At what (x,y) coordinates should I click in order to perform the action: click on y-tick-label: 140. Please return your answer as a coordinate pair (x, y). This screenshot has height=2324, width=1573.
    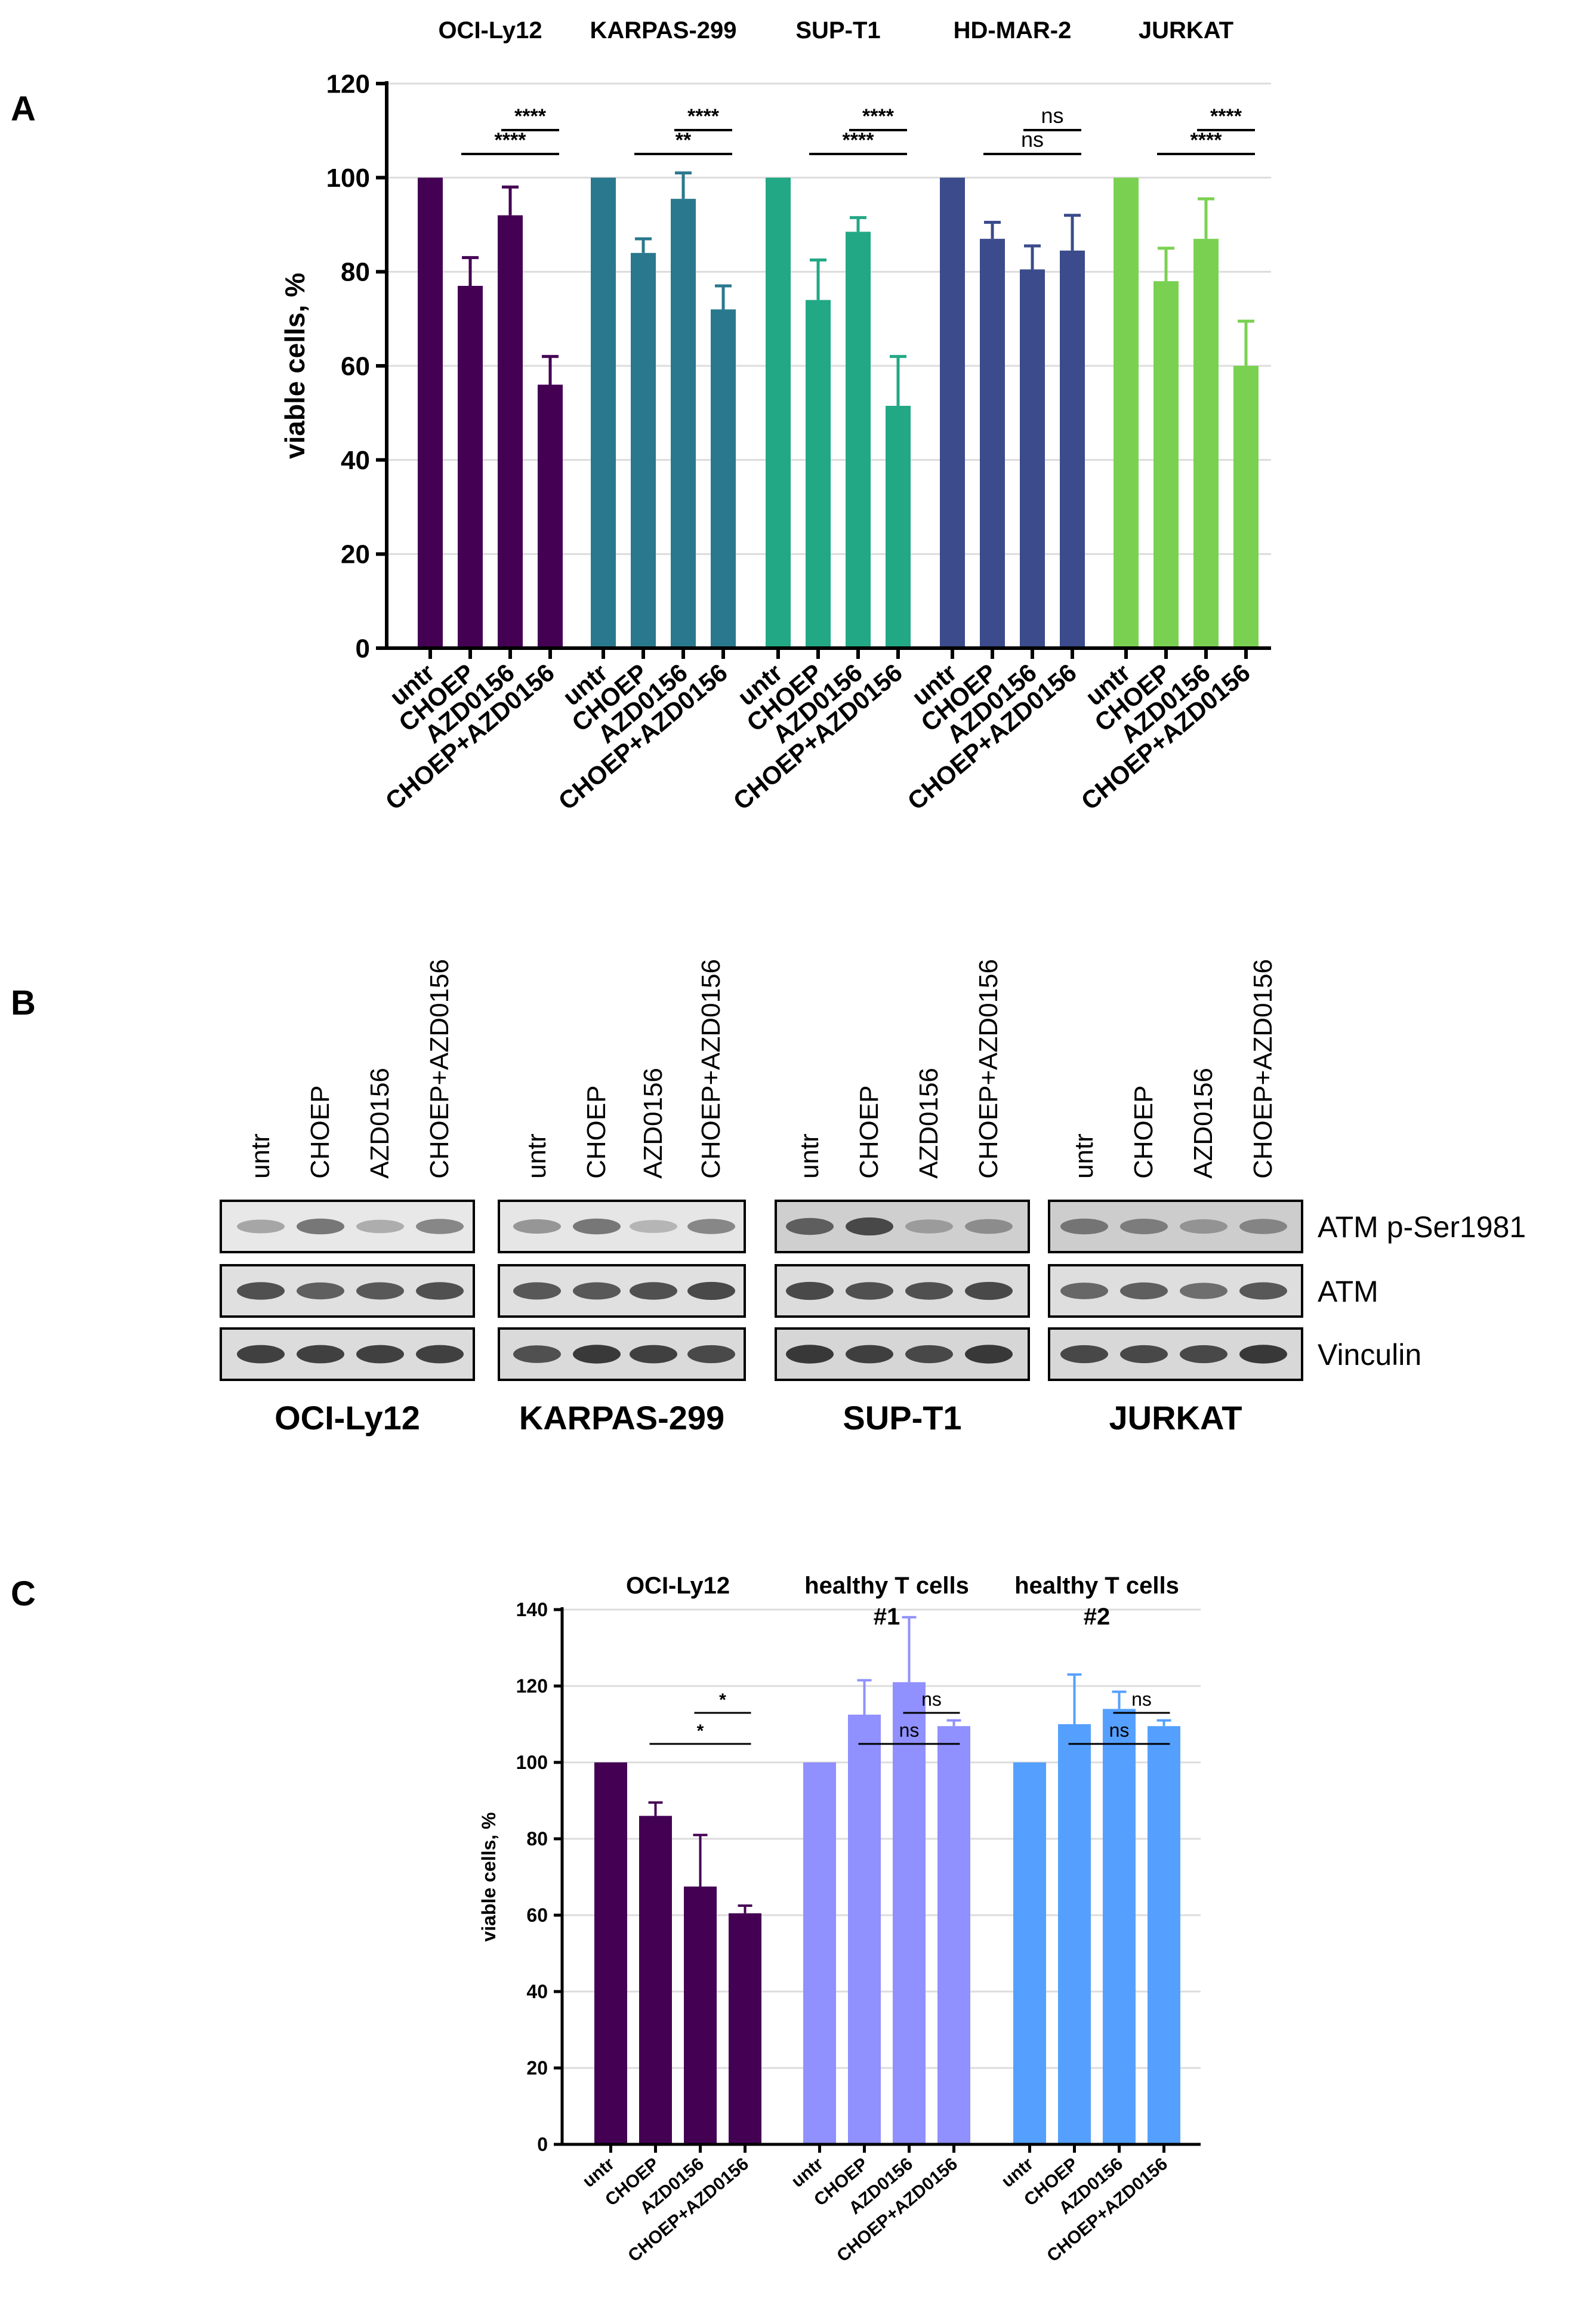
    Looking at the image, I should click on (532, 1609).